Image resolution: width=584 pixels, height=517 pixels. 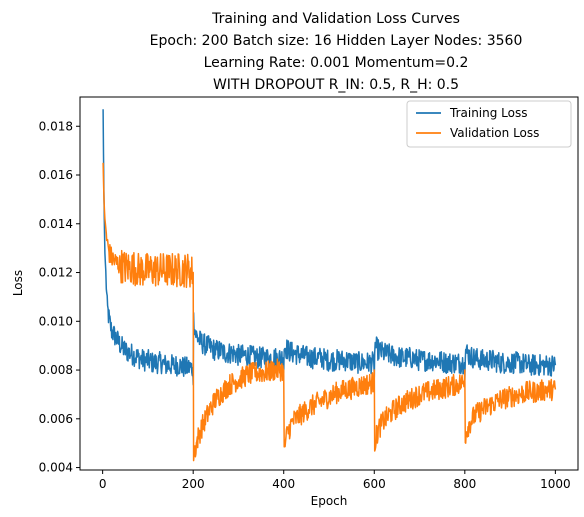 What do you see at coordinates (488, 113) in the screenshot?
I see `legend-label-training: Training Loss` at bounding box center [488, 113].